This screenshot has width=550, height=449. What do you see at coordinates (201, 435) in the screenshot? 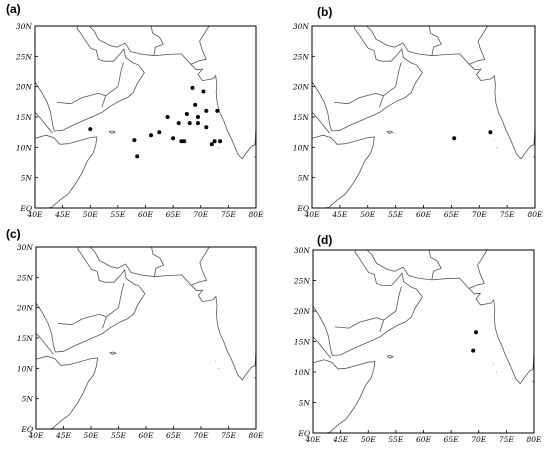
I see `x-tick-label: 70E` at bounding box center [201, 435].